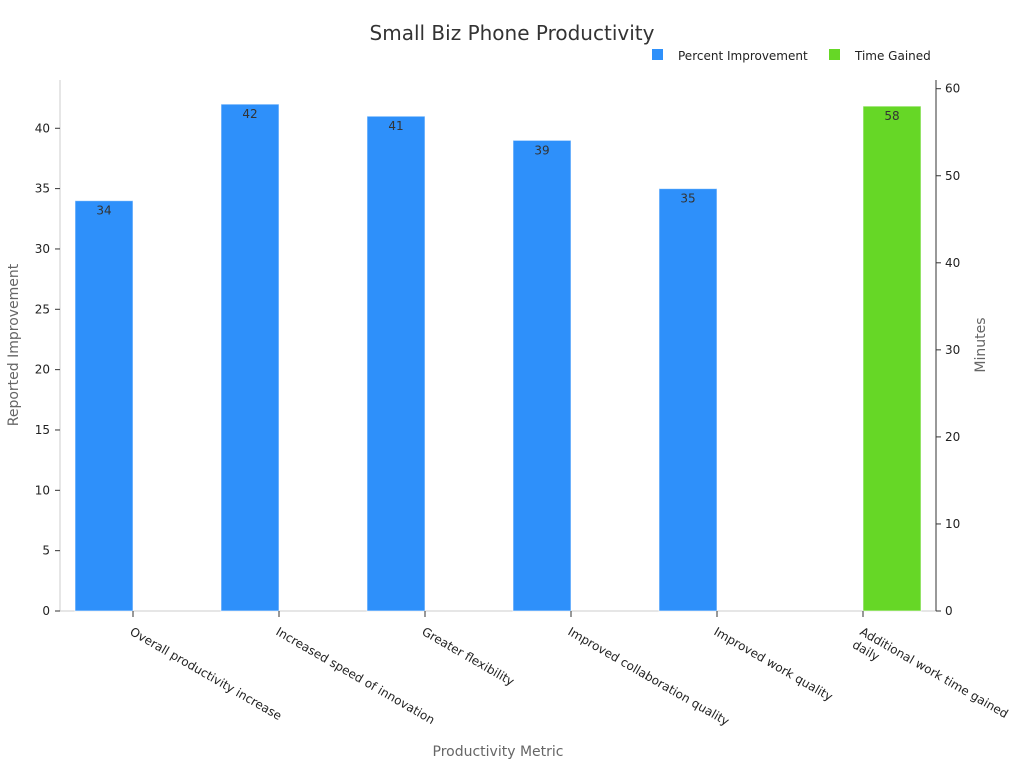 Image resolution: width=1024 pixels, height=768 pixels. What do you see at coordinates (952, 89) in the screenshot?
I see `y2-tick-label: 60` at bounding box center [952, 89].